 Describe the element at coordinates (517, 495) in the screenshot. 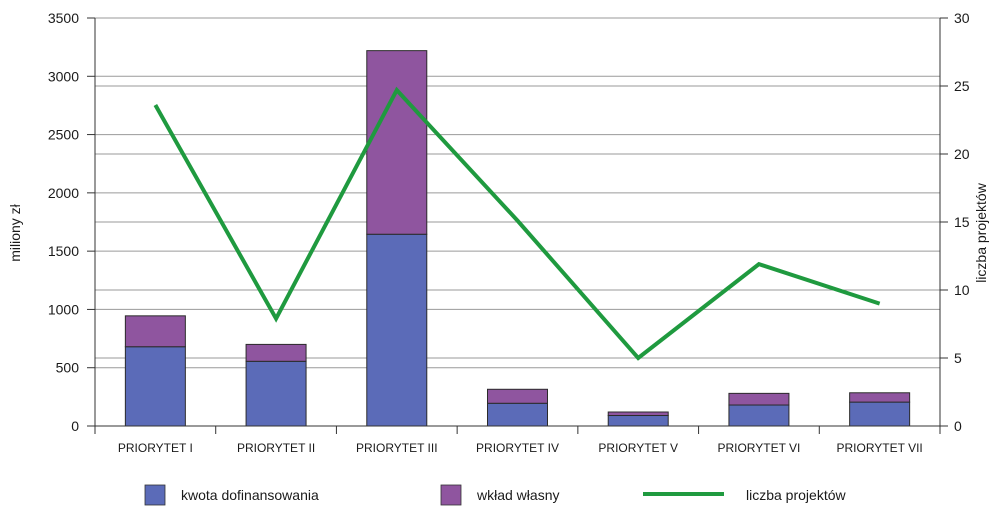

I see `legend-label-wklad-wlasny: wkład własny` at that location.